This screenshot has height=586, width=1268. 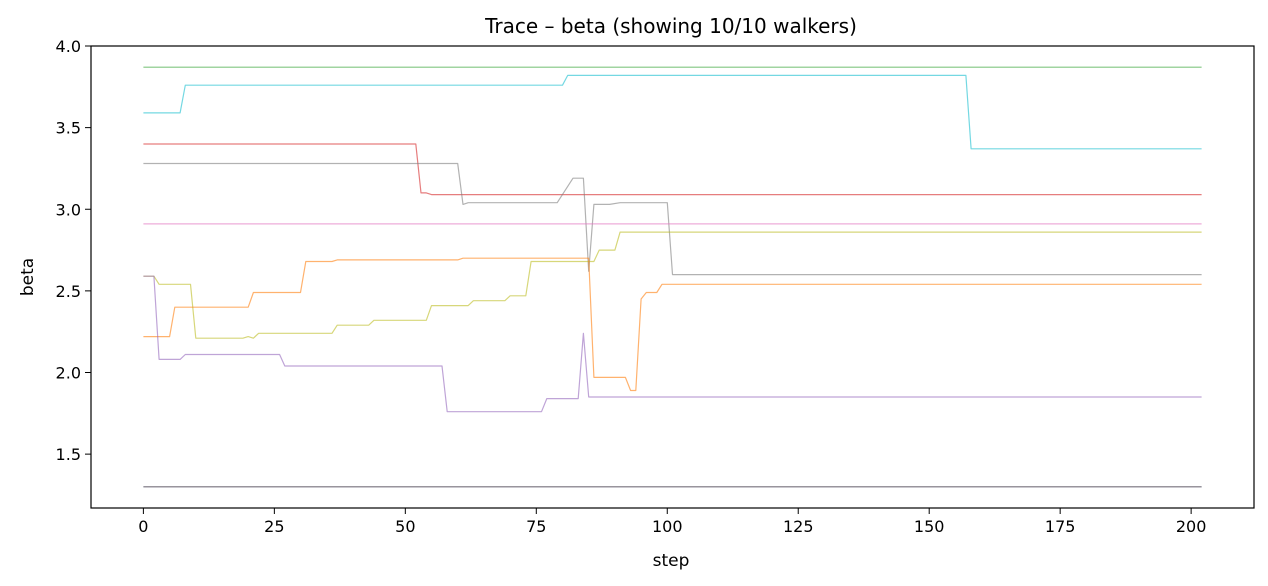 I want to click on y-axis: 1.5 2.0 2.5 3.0 3.5 4.0, so click(x=73, y=250).